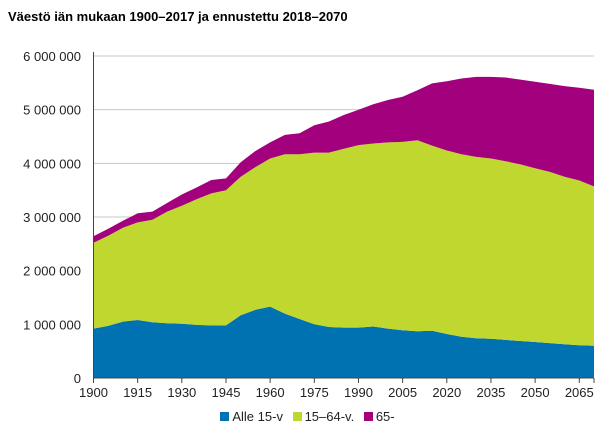 This screenshot has height=436, width=615. Describe the element at coordinates (579, 392) in the screenshot. I see `x-tick-label: 2065` at that location.